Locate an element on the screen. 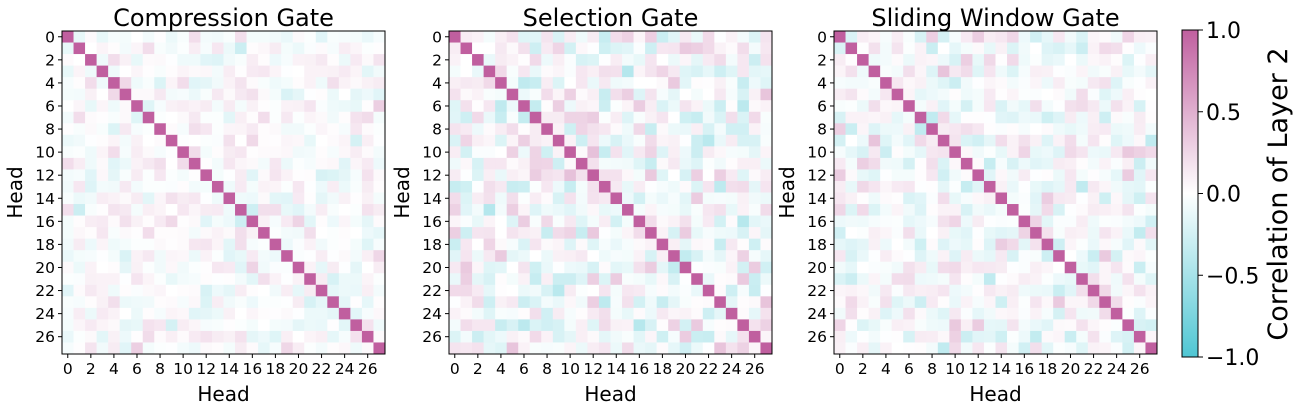 The image size is (1304, 413). x-tick-label: 16 is located at coordinates (639, 369).